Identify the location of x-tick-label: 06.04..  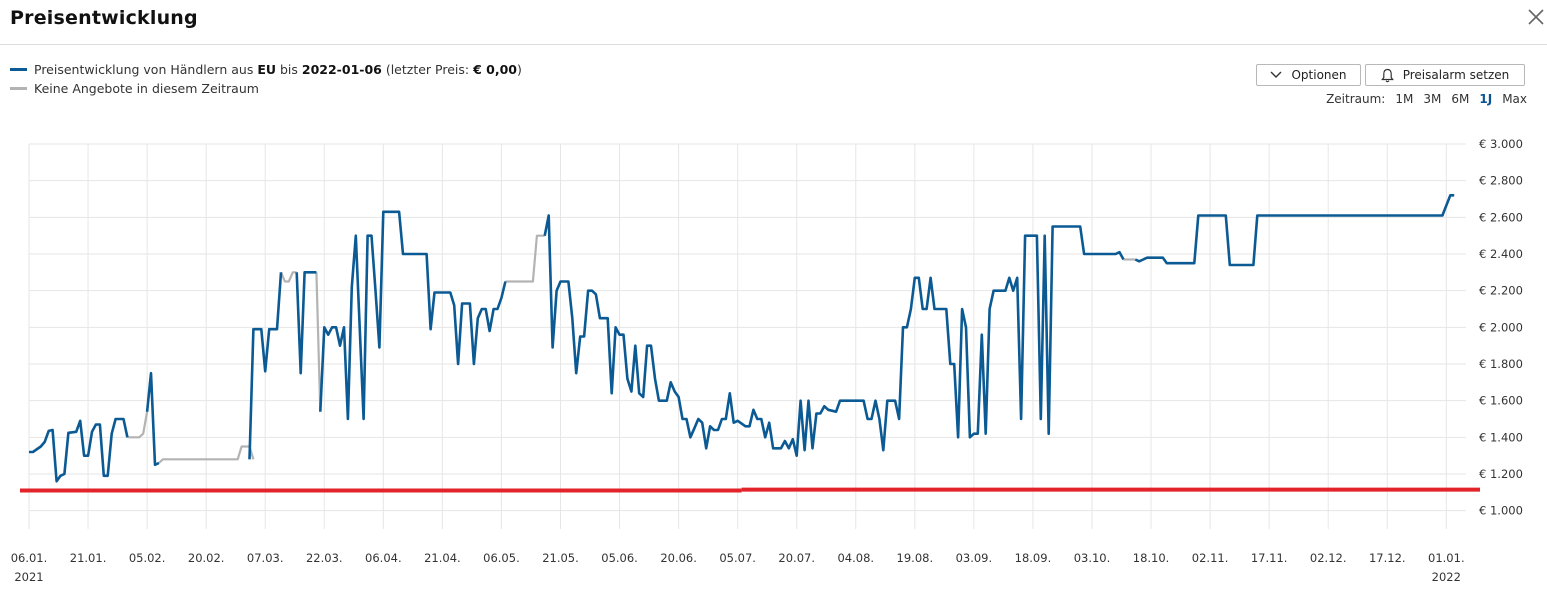
(383, 558).